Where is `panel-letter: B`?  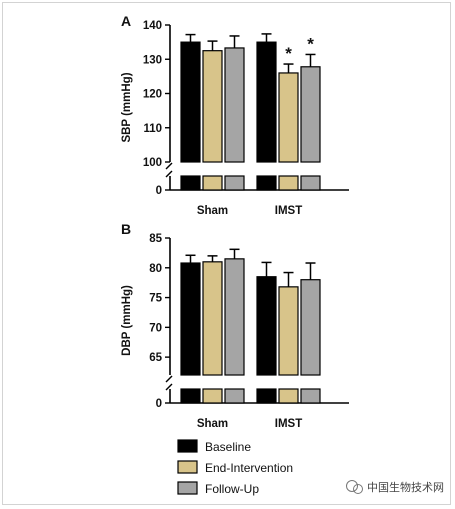 panel-letter: B is located at coordinates (126, 229).